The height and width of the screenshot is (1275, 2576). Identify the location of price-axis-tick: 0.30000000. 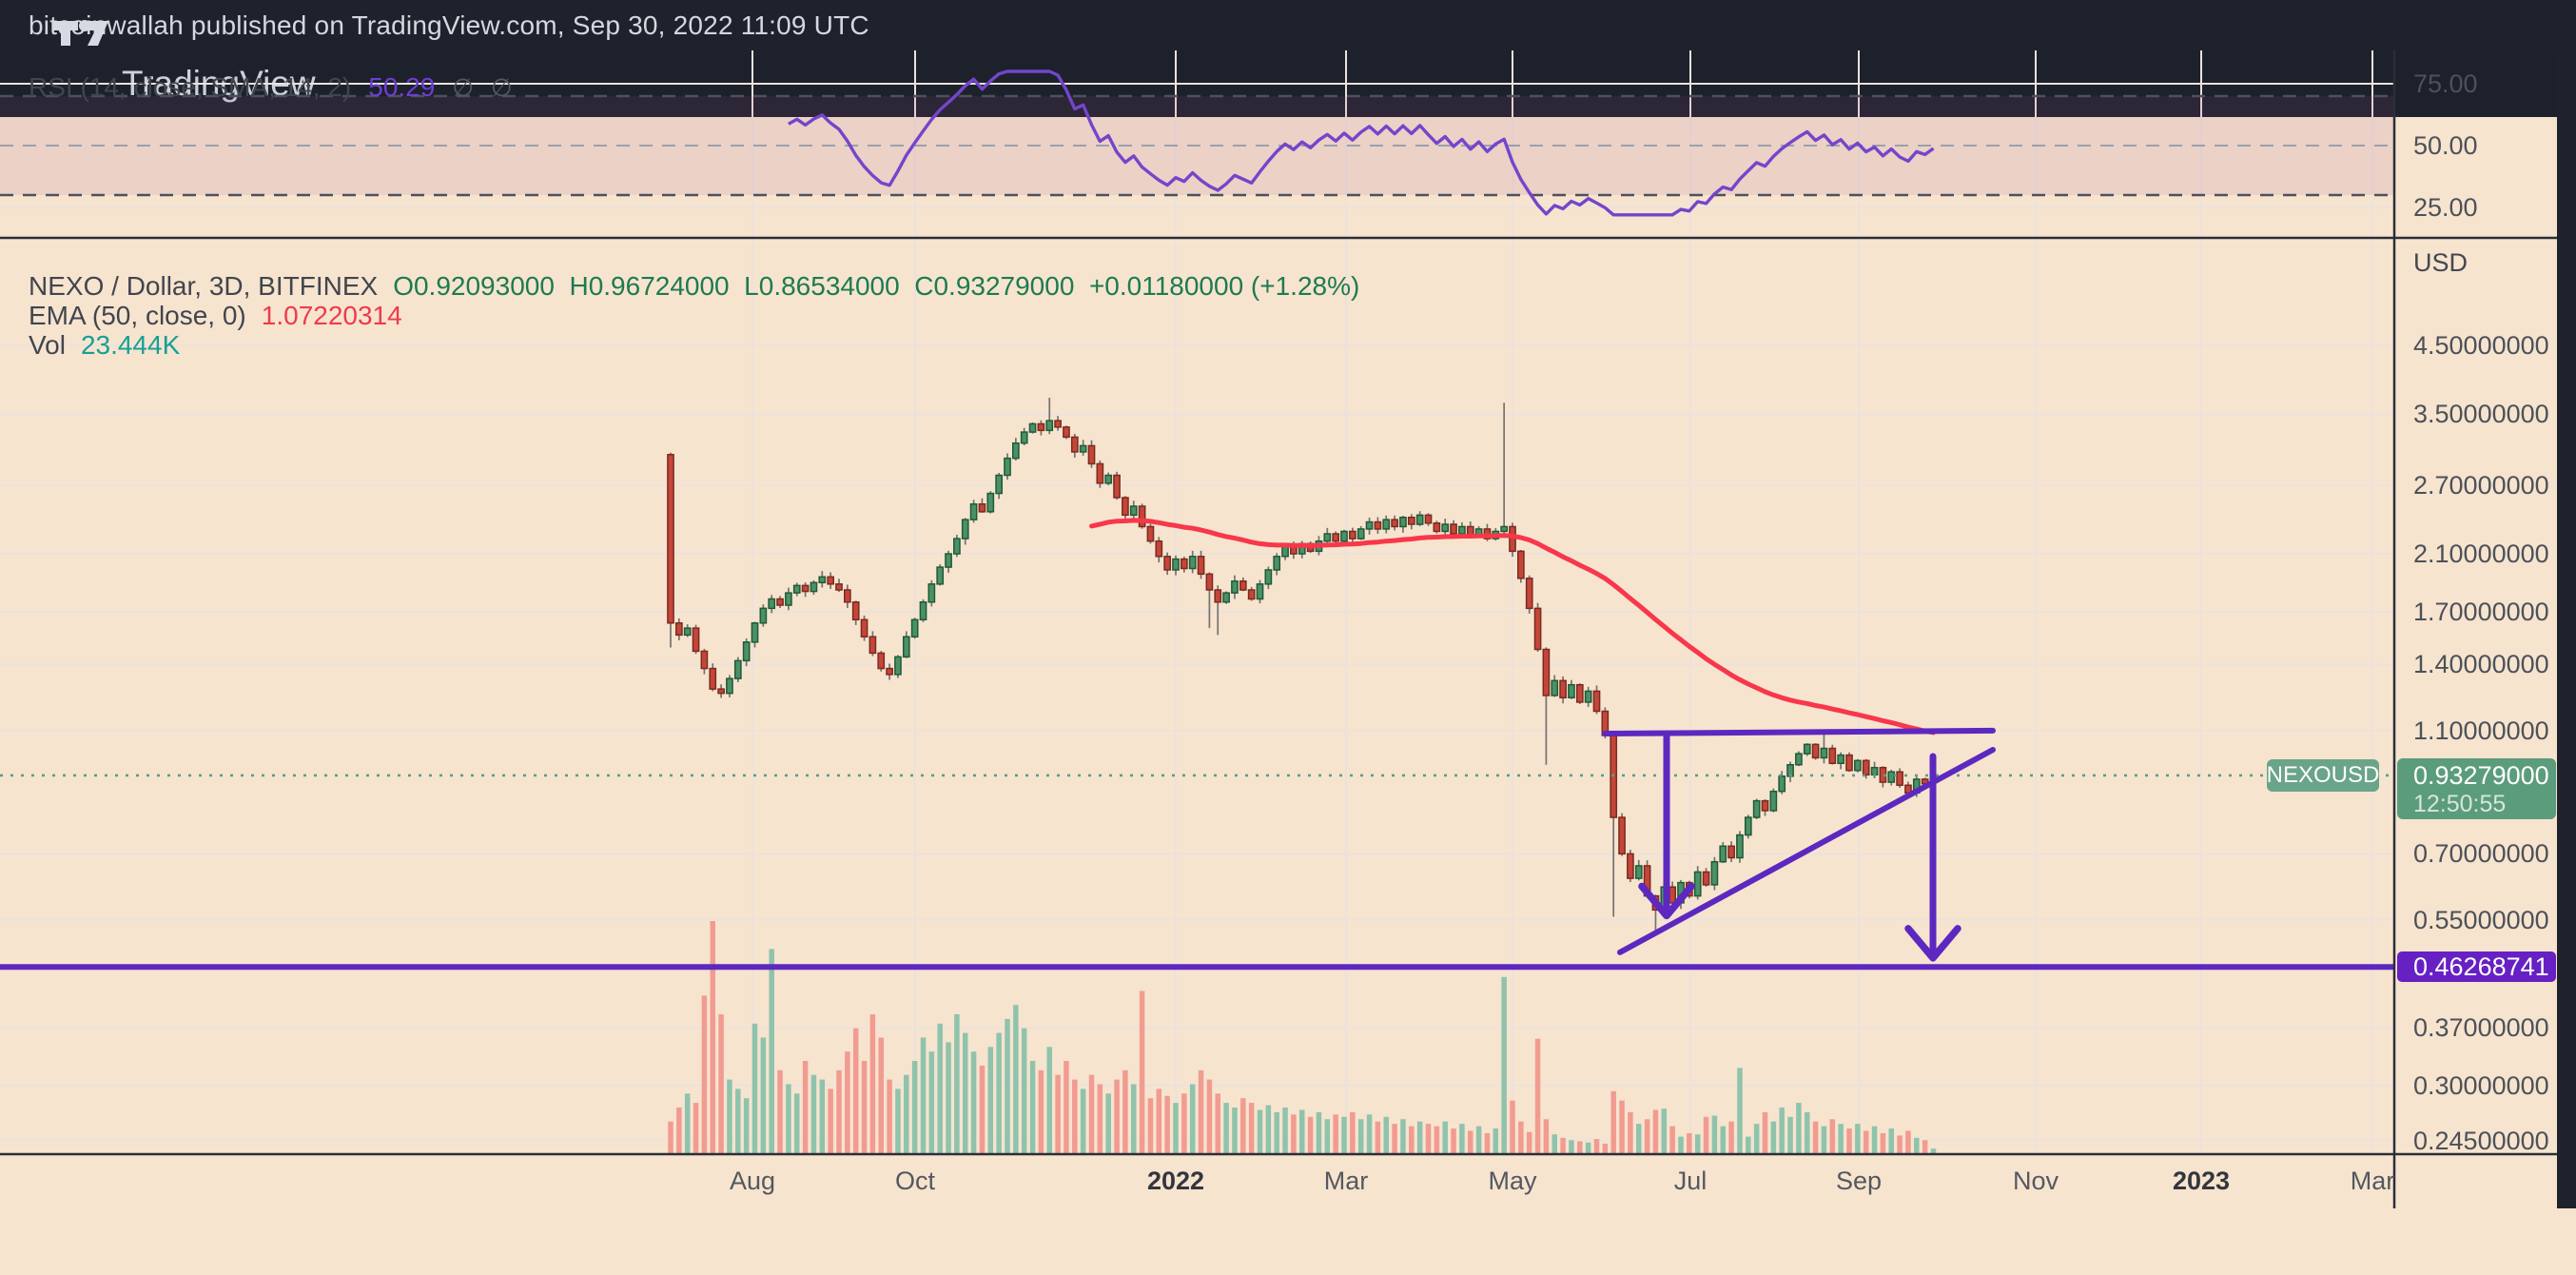
(2481, 1085).